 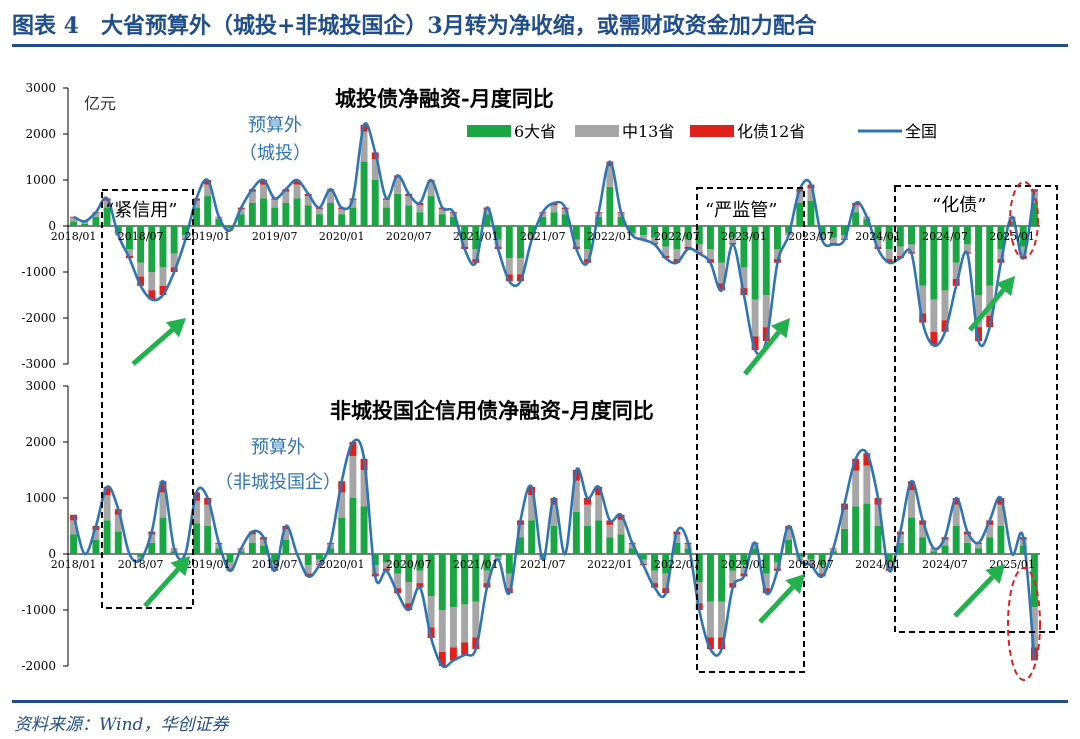 I want to click on source-note: 资料来源：Wind，华创证券, so click(x=121, y=725).